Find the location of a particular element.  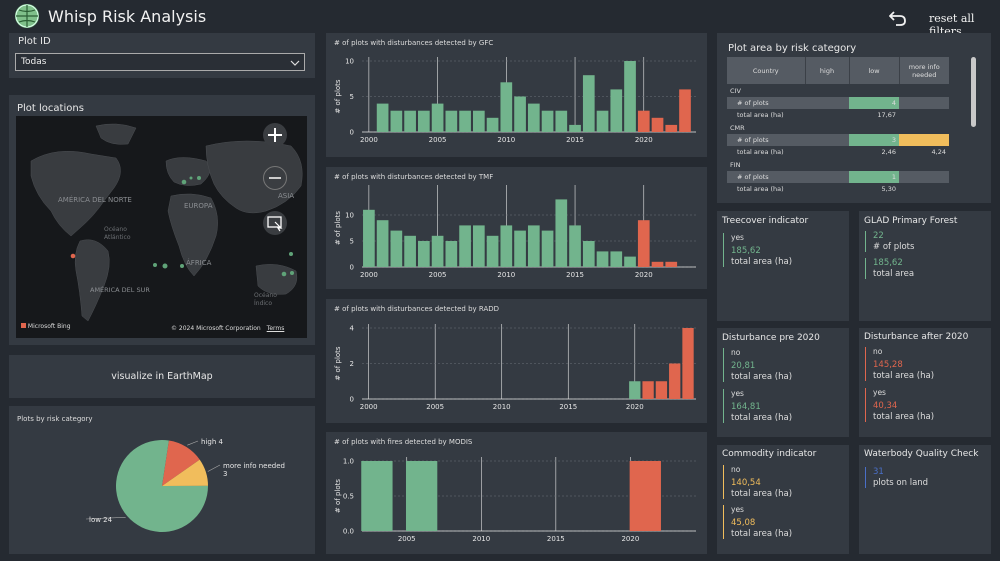

chevron-down-icon is located at coordinates (295, 63).